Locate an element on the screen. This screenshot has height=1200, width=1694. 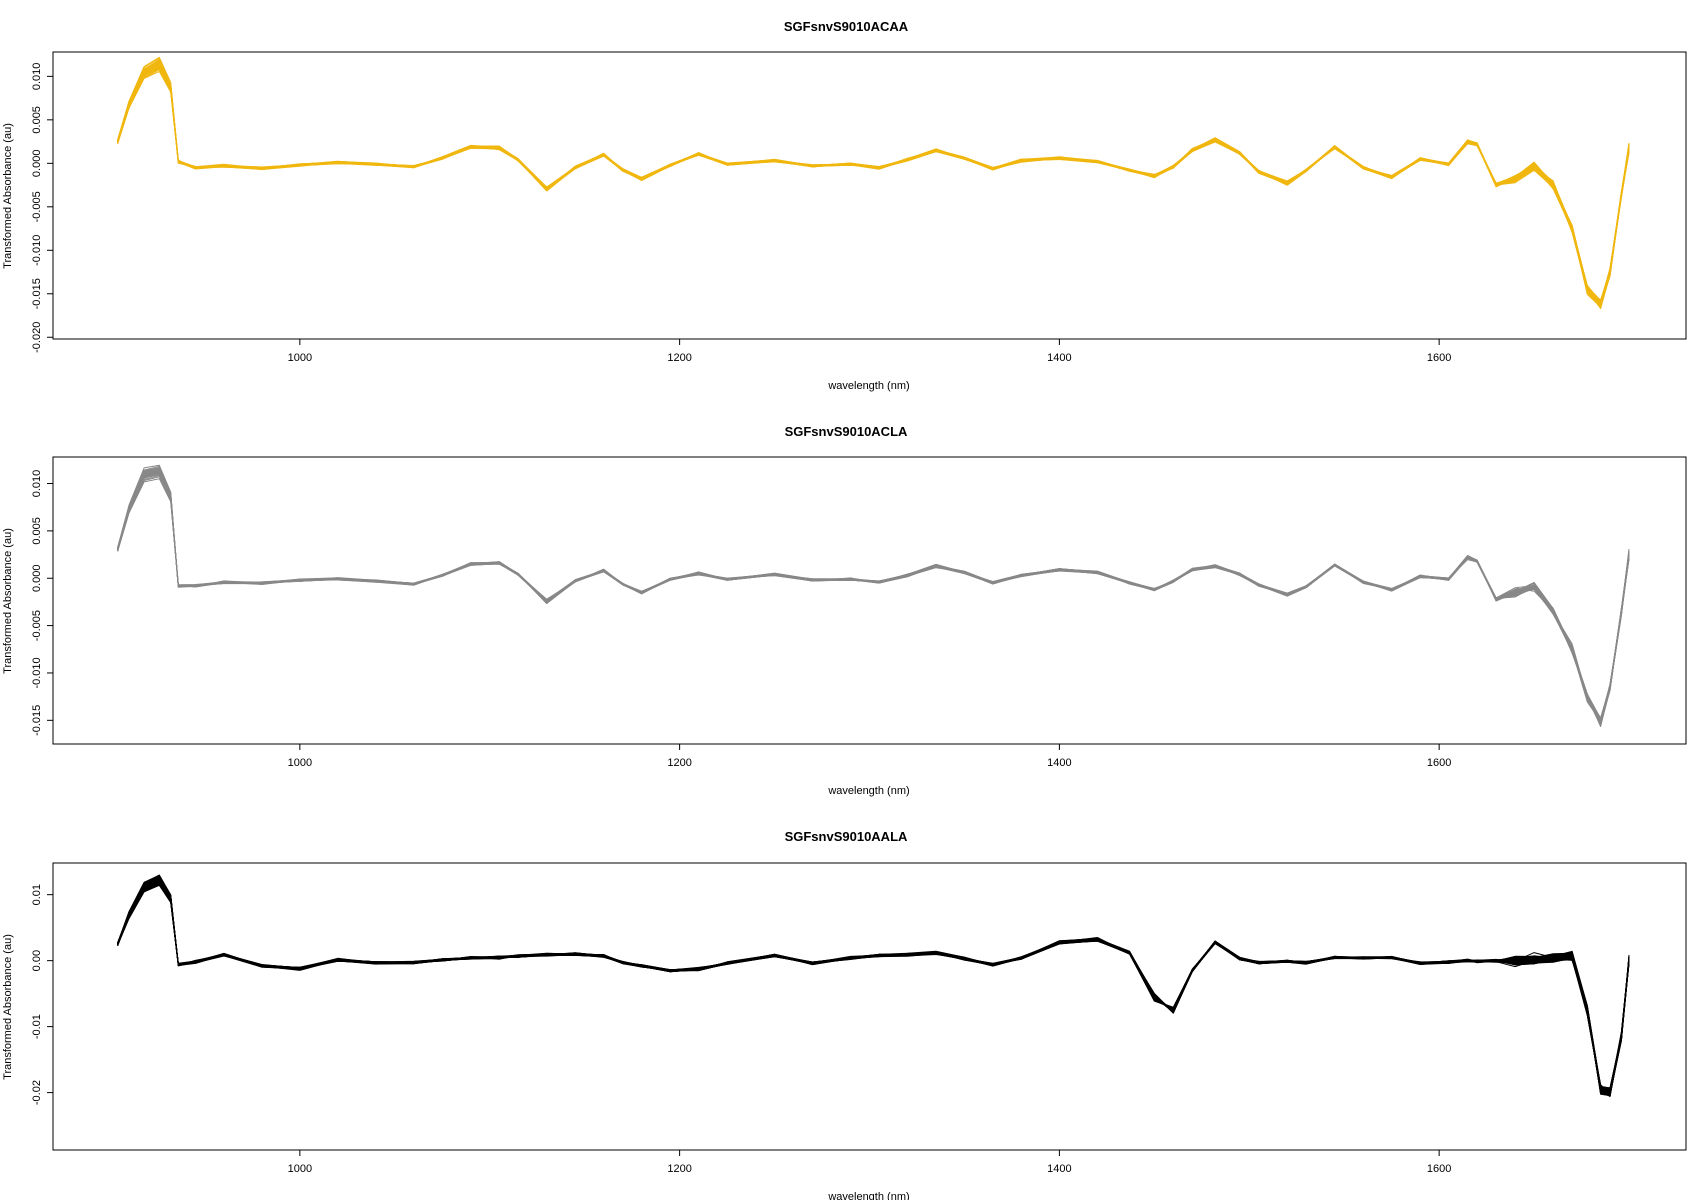
y-axis: -0.020 -0.015 -0.010 -0.005 0.000 0.005 0.010 is located at coordinates (42, 208).